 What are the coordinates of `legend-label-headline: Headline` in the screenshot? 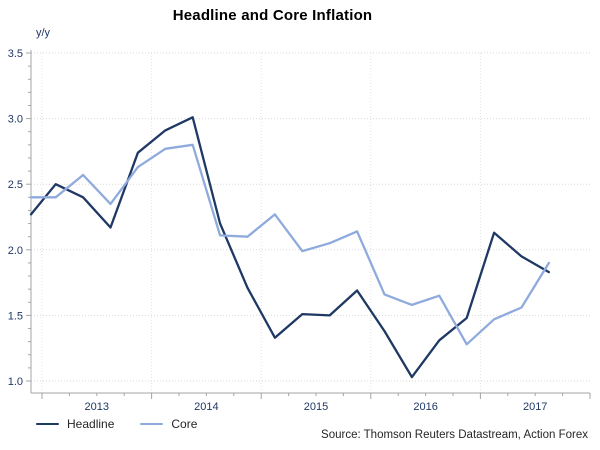 It's located at (91, 424).